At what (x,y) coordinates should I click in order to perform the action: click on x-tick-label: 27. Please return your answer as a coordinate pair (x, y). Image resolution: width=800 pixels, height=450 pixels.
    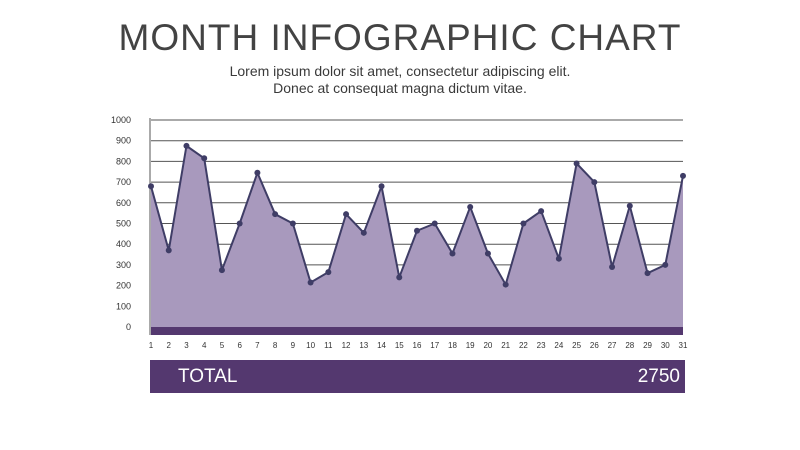
    Looking at the image, I should click on (612, 345).